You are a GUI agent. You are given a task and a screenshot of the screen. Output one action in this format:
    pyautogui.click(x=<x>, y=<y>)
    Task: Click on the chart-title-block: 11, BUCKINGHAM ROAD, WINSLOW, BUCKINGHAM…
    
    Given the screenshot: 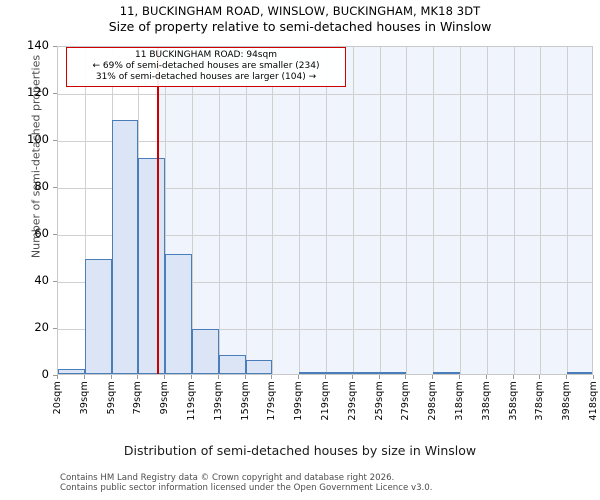 What is the action you would take?
    pyautogui.click(x=300, y=19)
    